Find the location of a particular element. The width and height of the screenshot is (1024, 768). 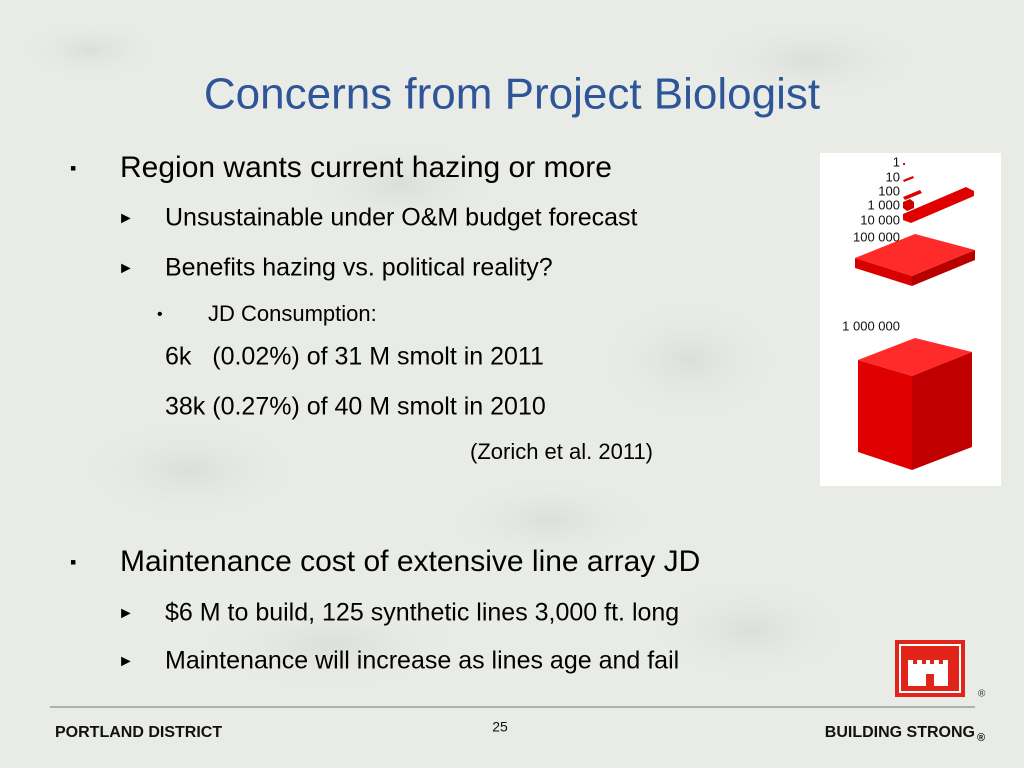

figure-label: 10 000 is located at coordinates (880, 219).